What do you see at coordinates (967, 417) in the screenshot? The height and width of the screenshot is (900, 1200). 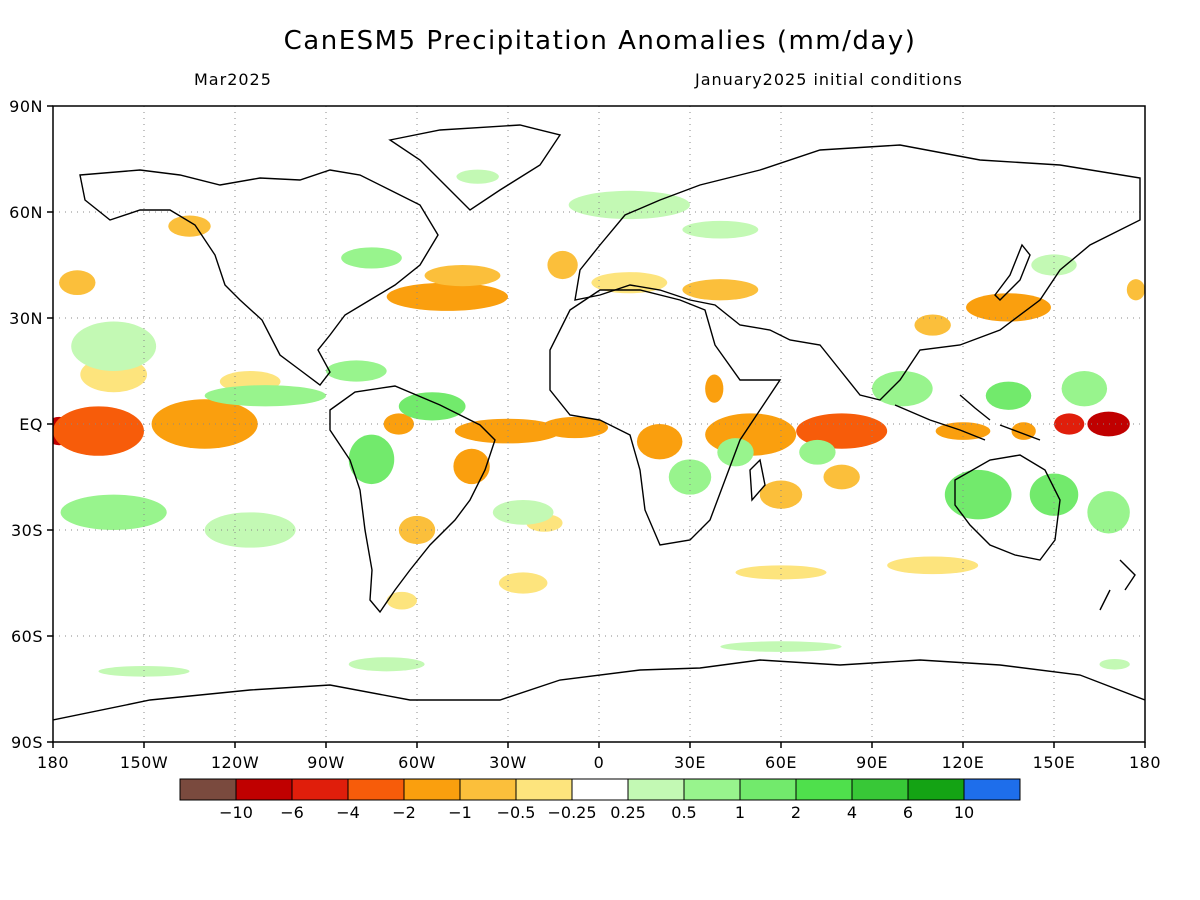 I see `coastline-indonesia` at bounding box center [967, 417].